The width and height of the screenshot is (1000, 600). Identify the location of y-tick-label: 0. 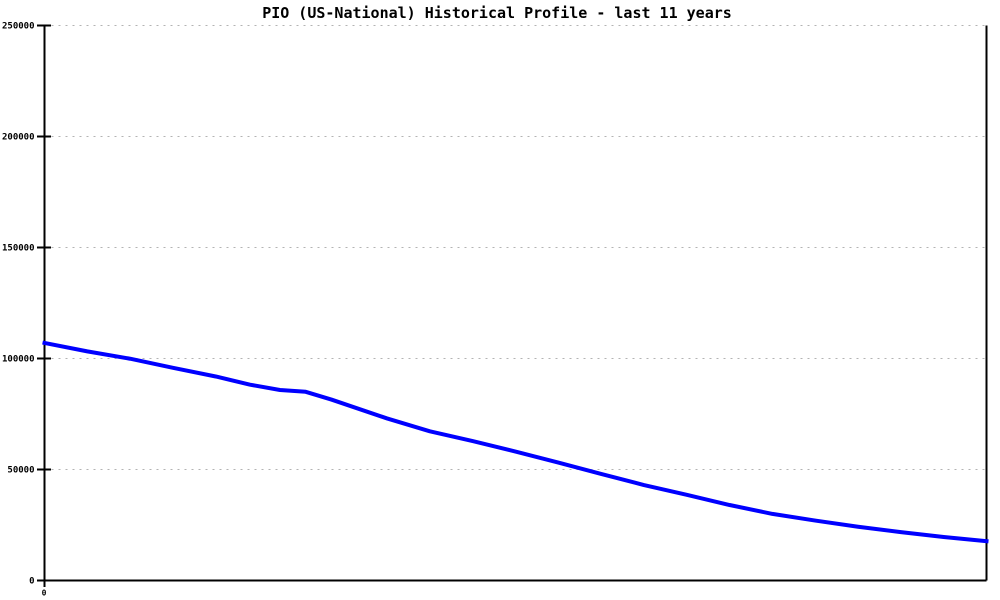
(31, 582).